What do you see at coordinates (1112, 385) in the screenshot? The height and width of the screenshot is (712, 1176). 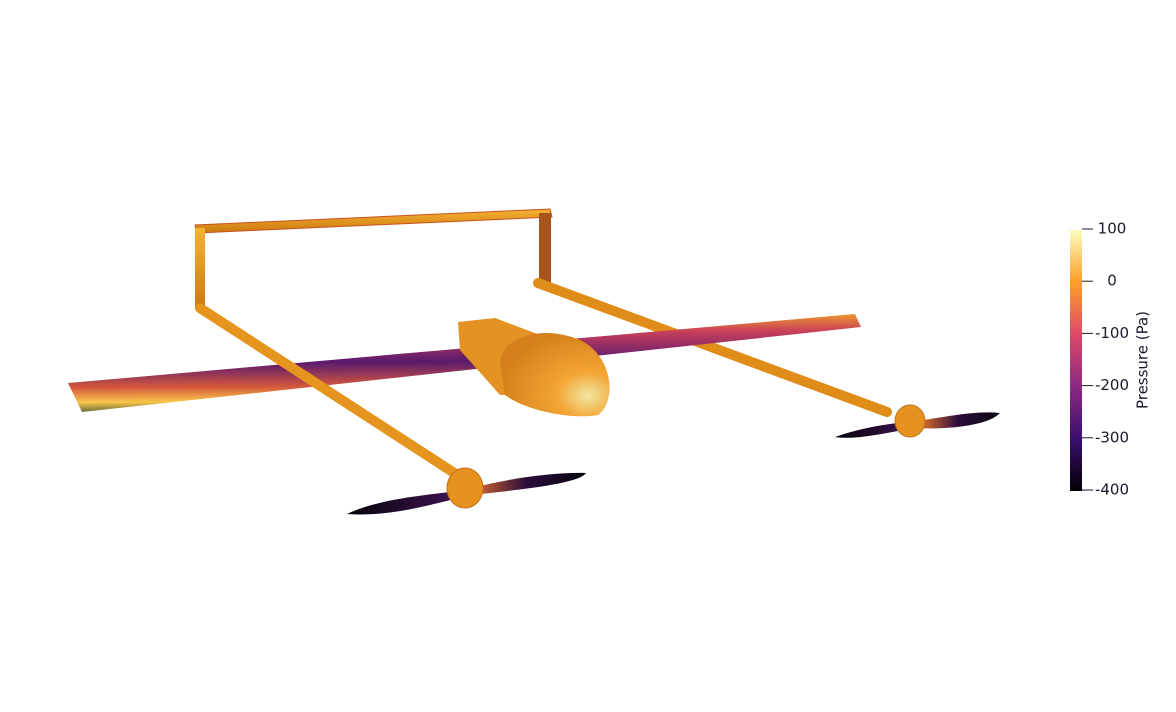 I see `tick-label: -200` at bounding box center [1112, 385].